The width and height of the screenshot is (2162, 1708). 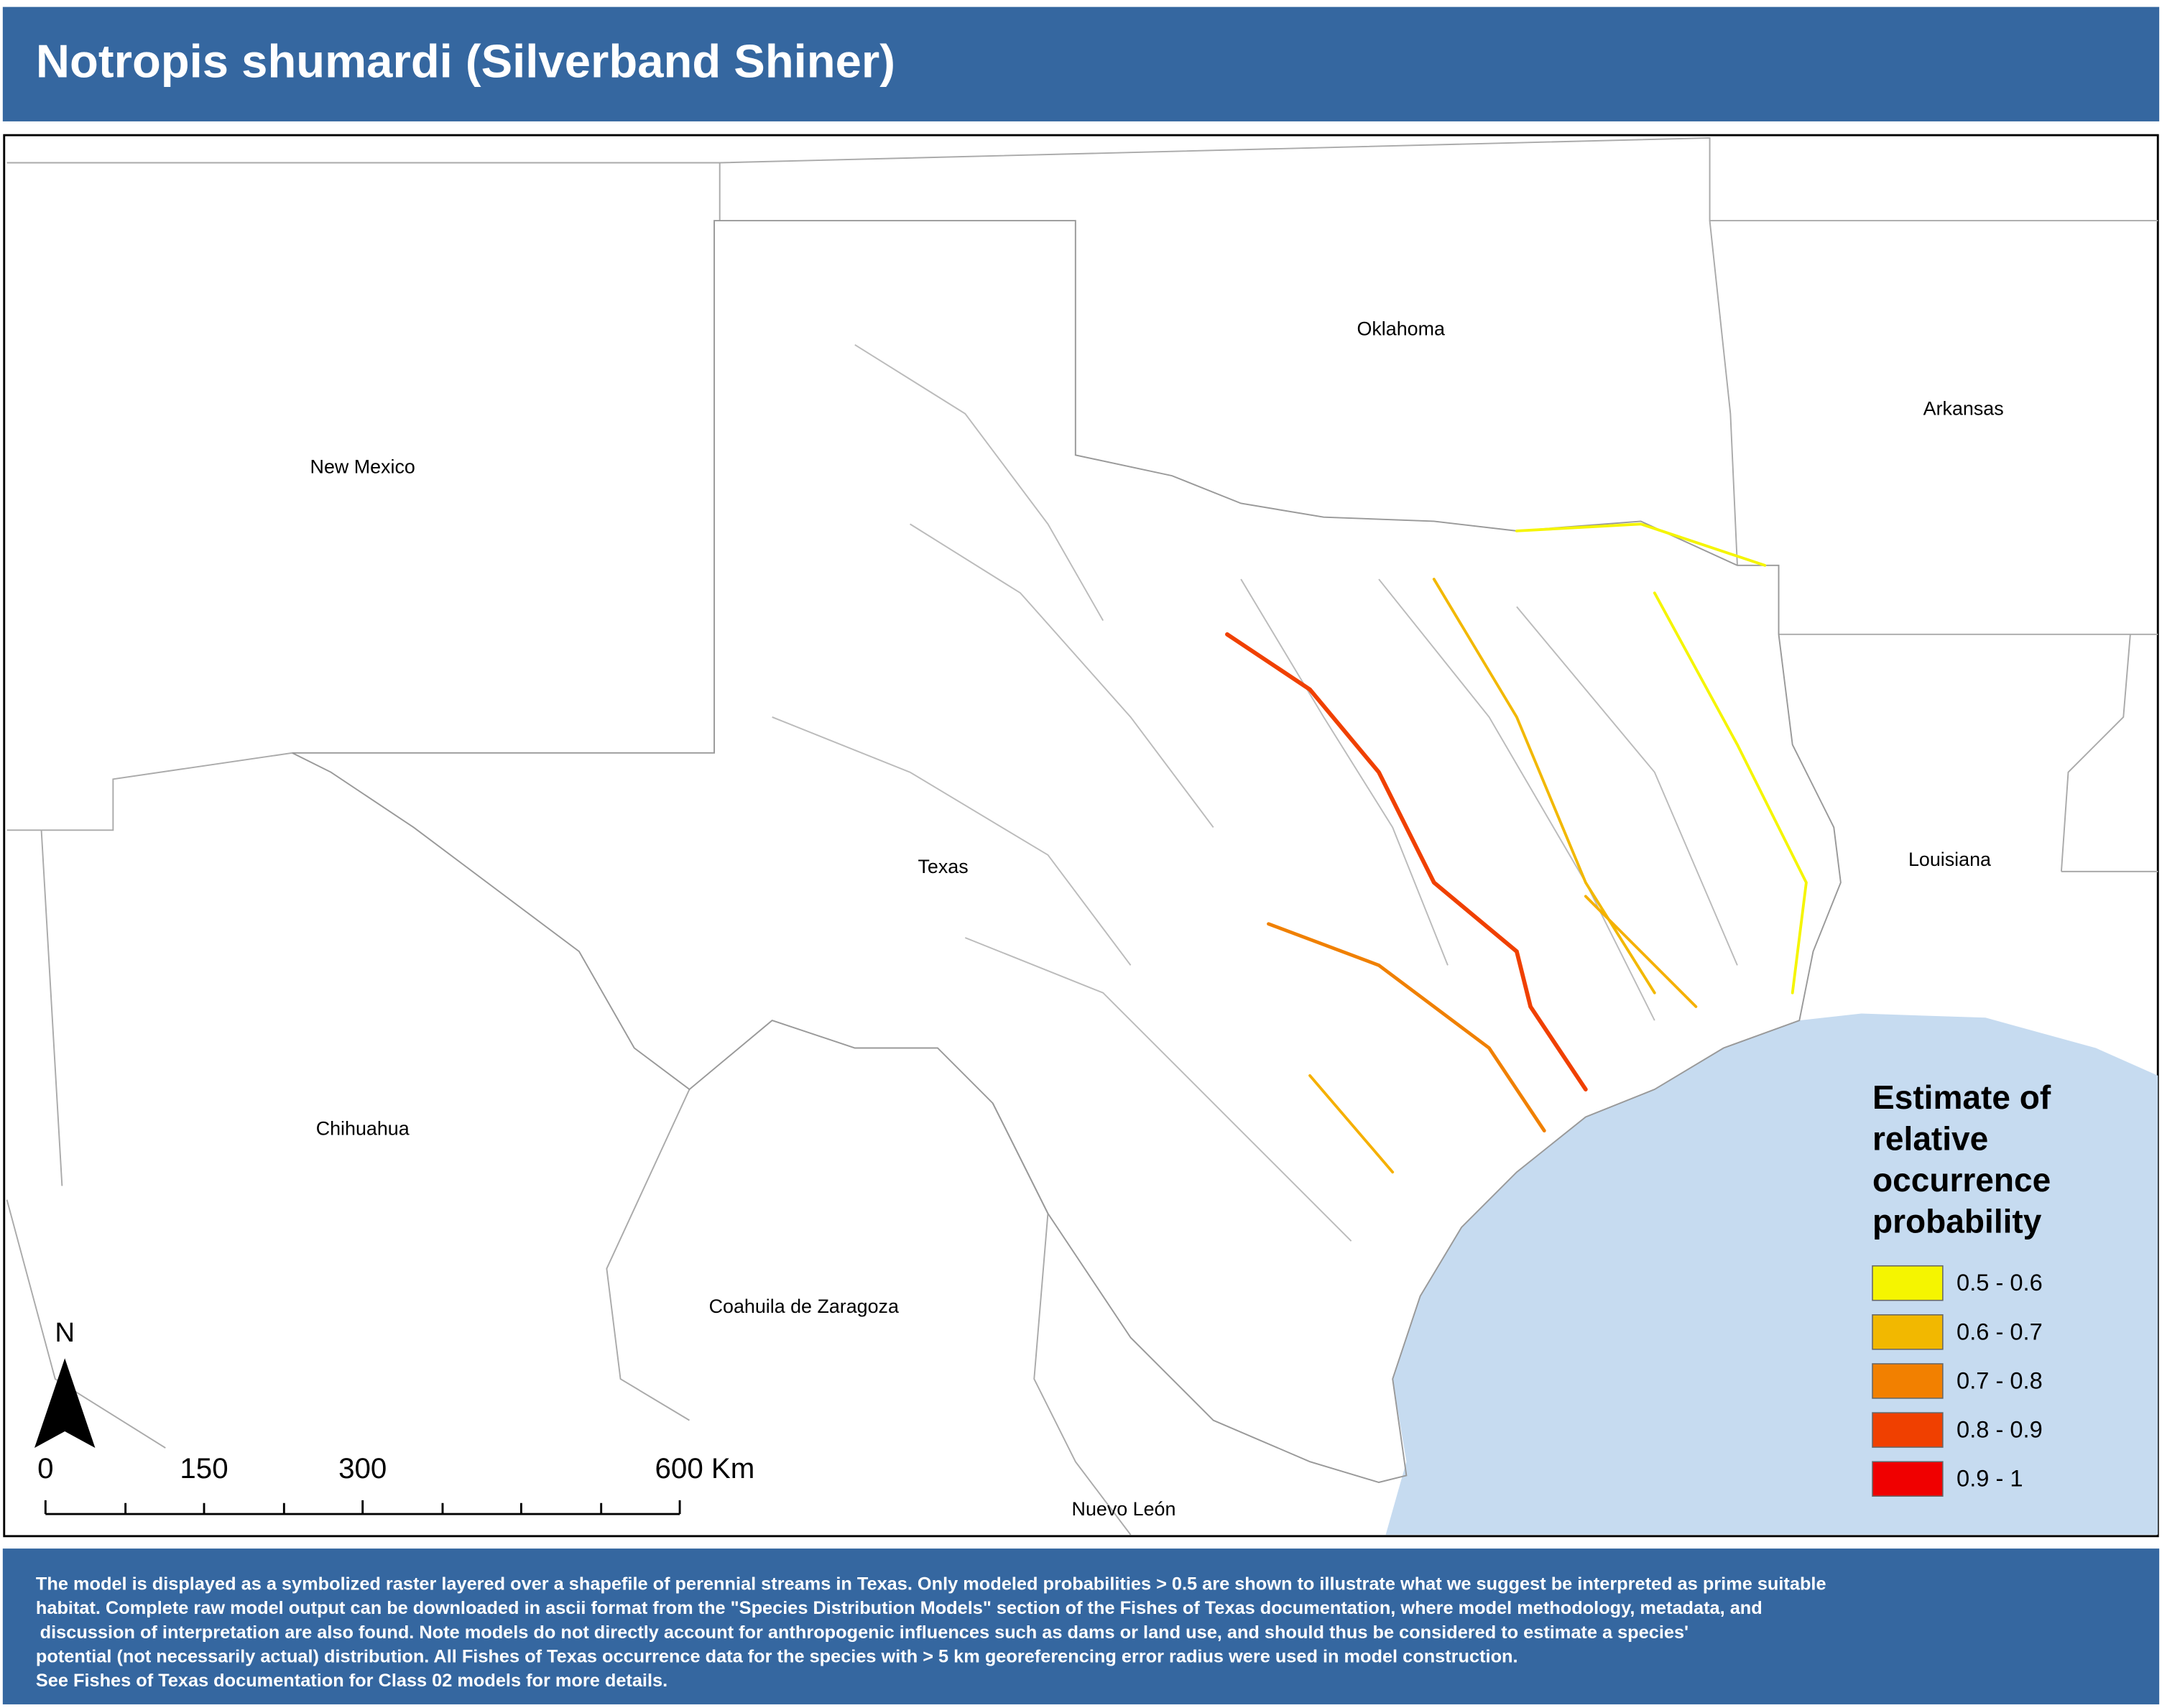 I want to click on legend-title: Estimate of, so click(x=1961, y=1098).